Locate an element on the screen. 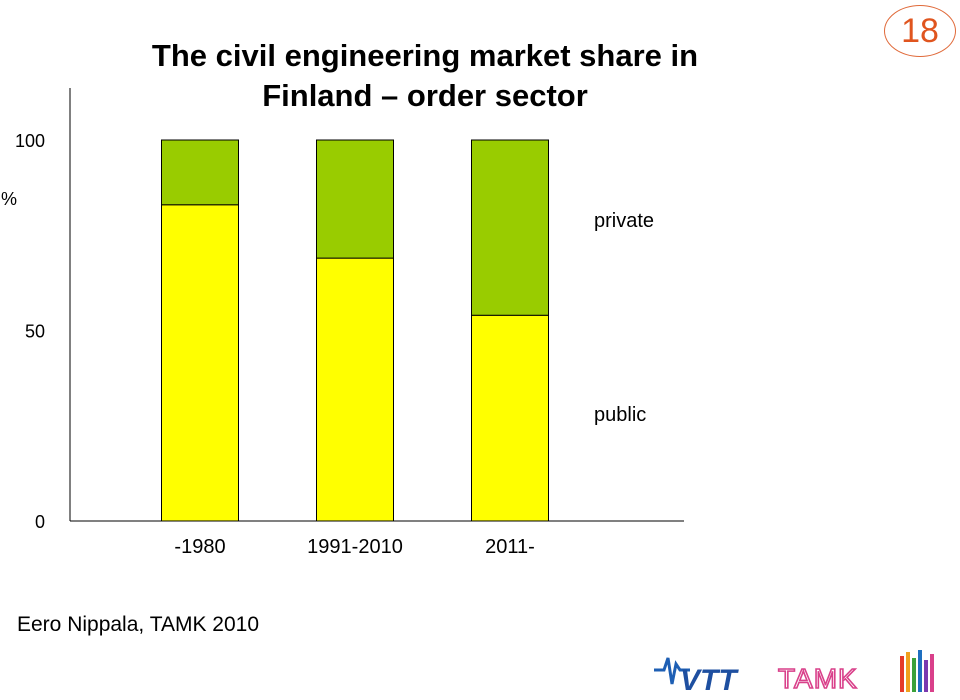 The image size is (960, 700). vtt-logo: VTT is located at coordinates (696, 676).